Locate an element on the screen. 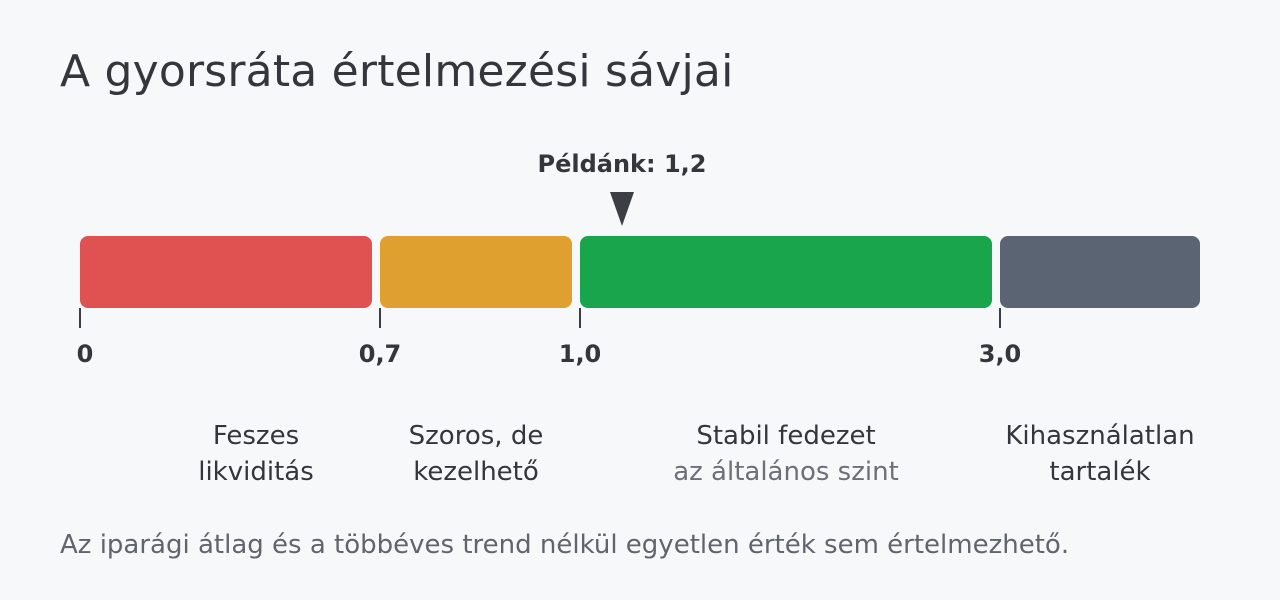 This screenshot has height=600, width=1280. tick-label: 0,7 is located at coordinates (380, 354).